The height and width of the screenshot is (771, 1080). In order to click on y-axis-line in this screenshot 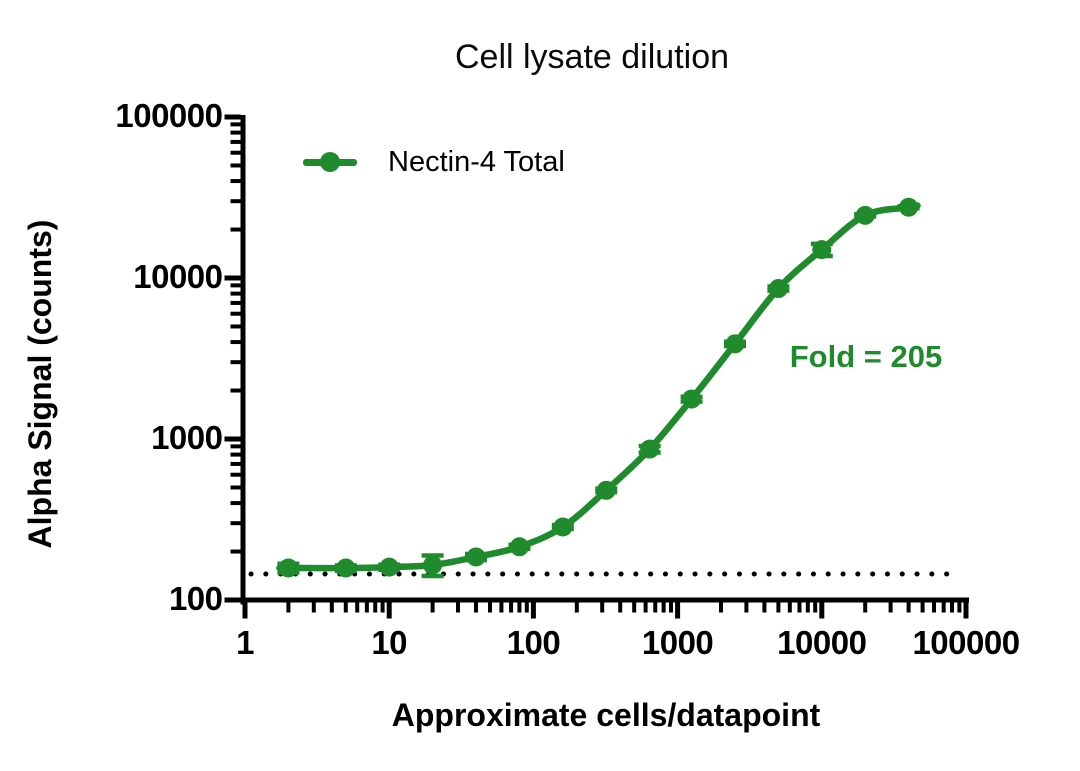, I will do `click(243, 360)`.